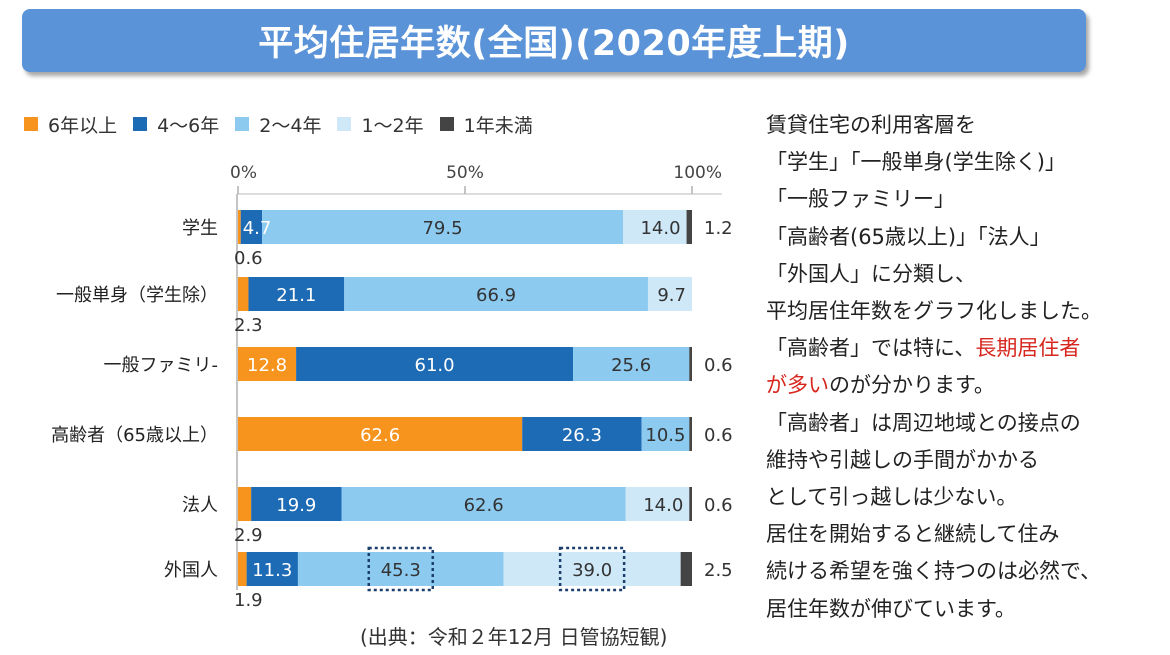 The width and height of the screenshot is (1170, 655). What do you see at coordinates (871, 348) in the screenshot?
I see `description-text: 「高齢者」では特に、` at bounding box center [871, 348].